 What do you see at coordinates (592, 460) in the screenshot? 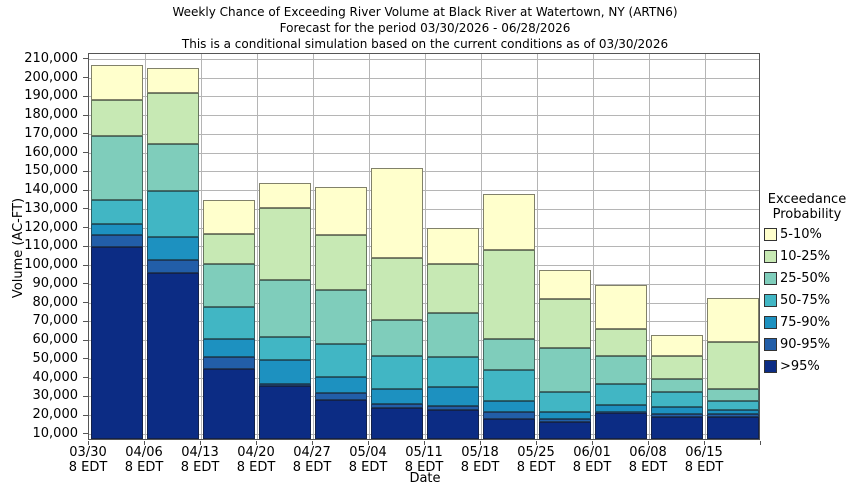
I see `x-tick-label: 06/01 8 EDT` at bounding box center [592, 460].